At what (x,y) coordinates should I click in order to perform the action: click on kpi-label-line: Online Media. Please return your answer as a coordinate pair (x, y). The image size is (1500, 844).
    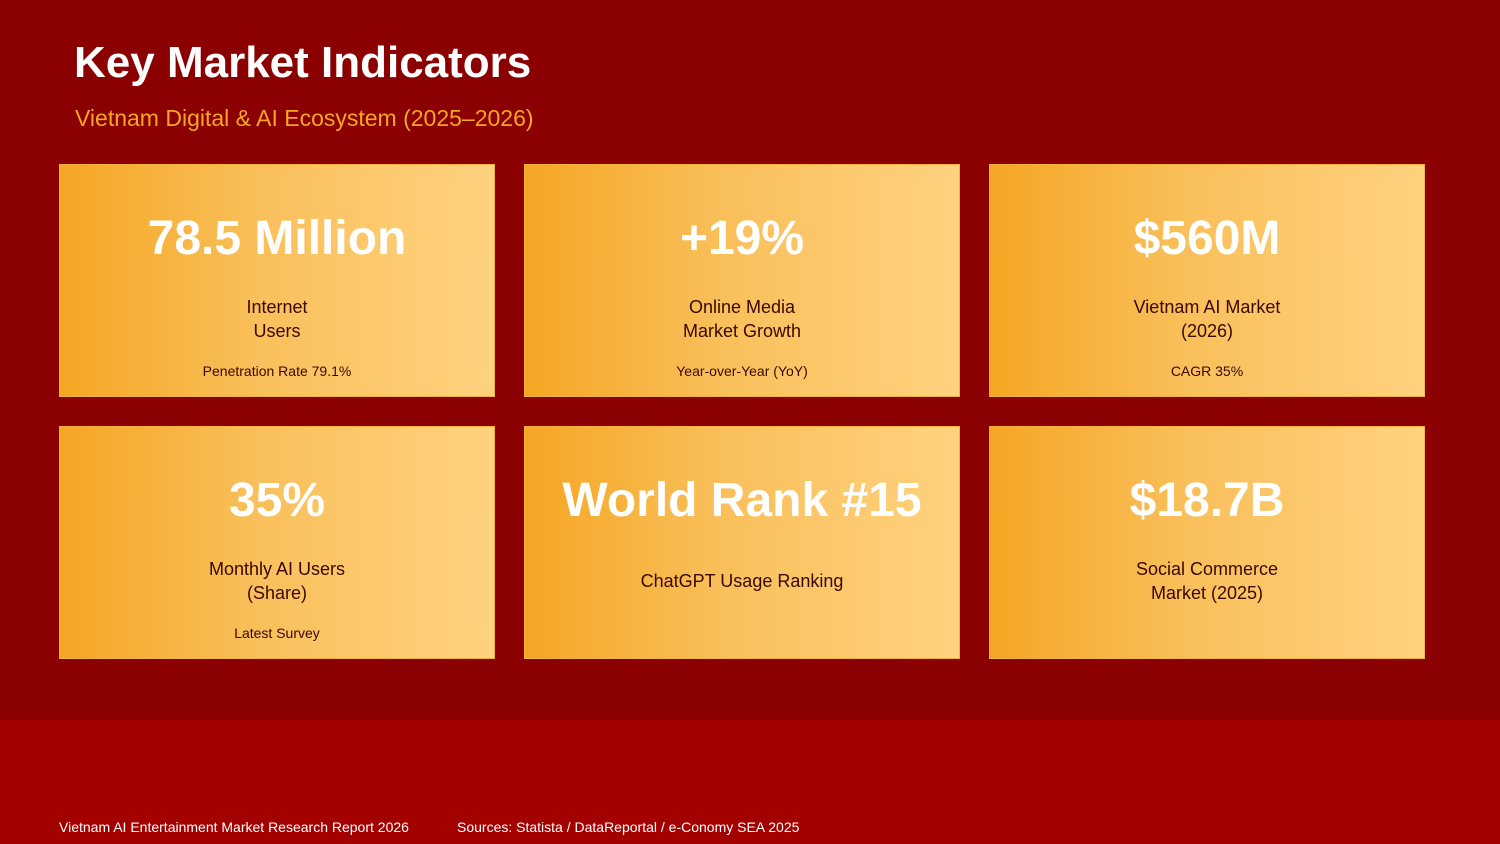
    Looking at the image, I should click on (742, 307).